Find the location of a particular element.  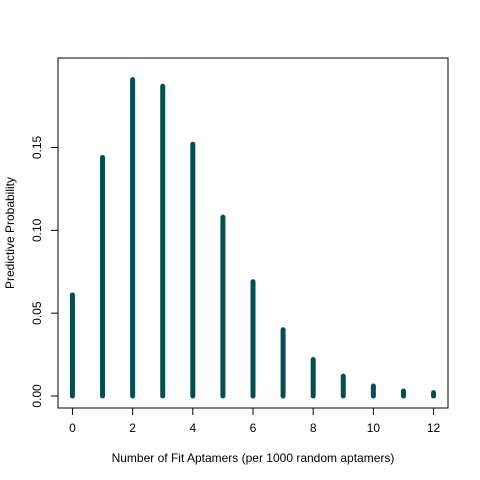

y-axis: 0.00 0.05 0.10 0.15 is located at coordinates (44, 272).